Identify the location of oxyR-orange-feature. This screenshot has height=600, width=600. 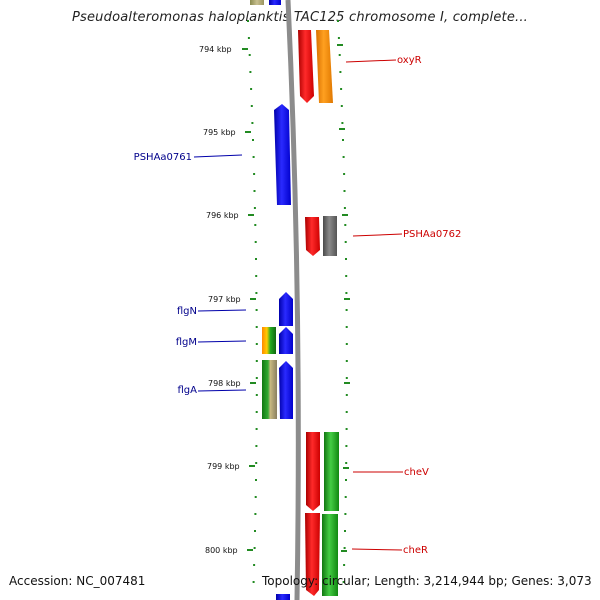
(324, 66).